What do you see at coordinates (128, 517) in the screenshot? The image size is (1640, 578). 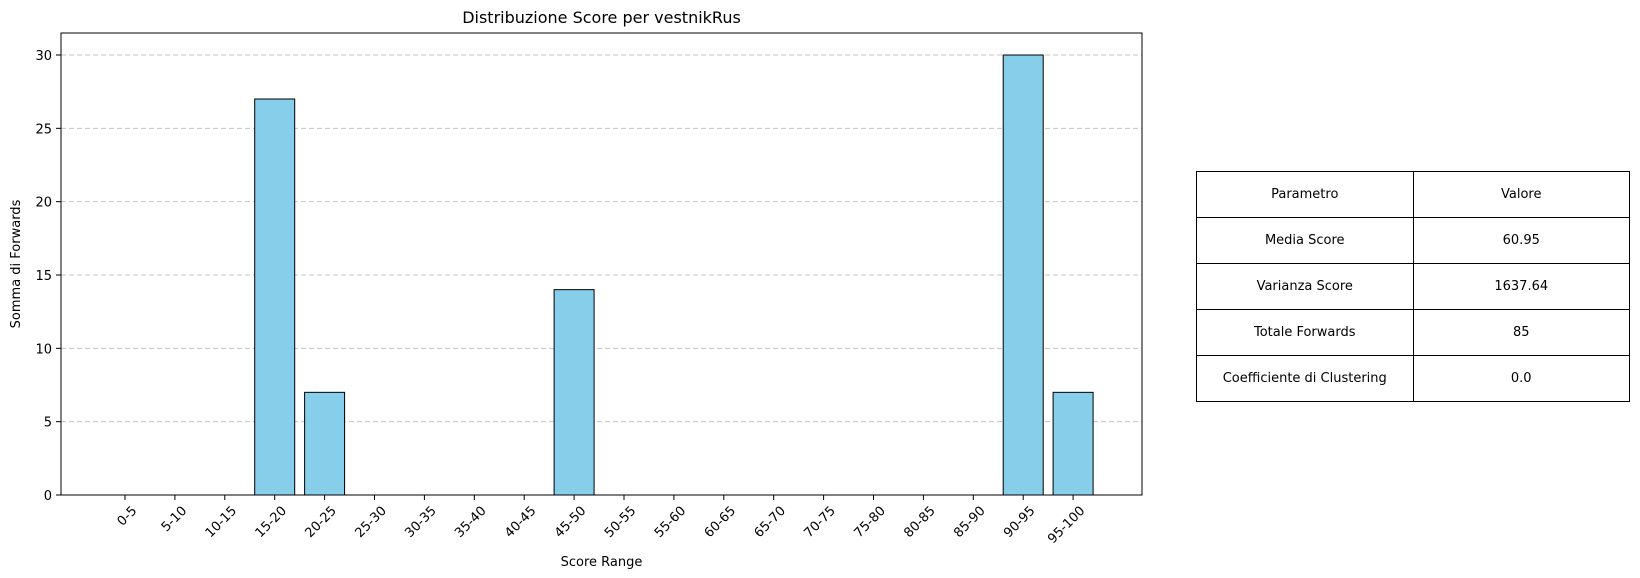 I see `x-tick-label: 0-5` at bounding box center [128, 517].